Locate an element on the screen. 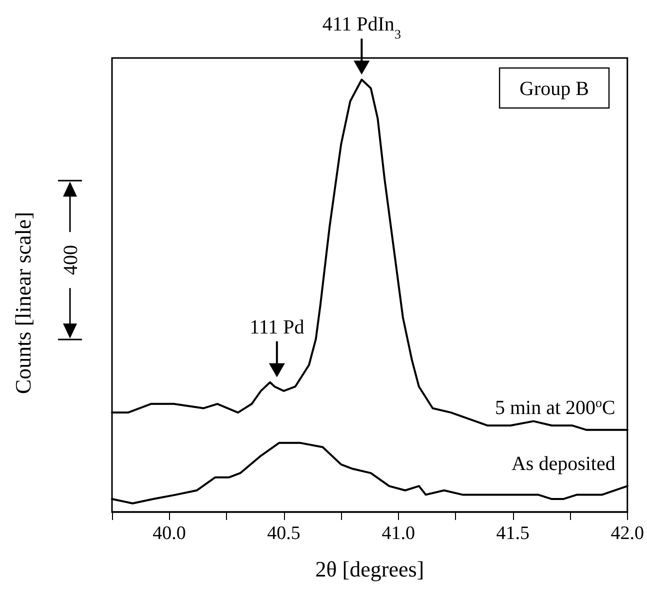 Image resolution: width=647 pixels, height=606 pixels. annotation: Group B is located at coordinates (554, 89).